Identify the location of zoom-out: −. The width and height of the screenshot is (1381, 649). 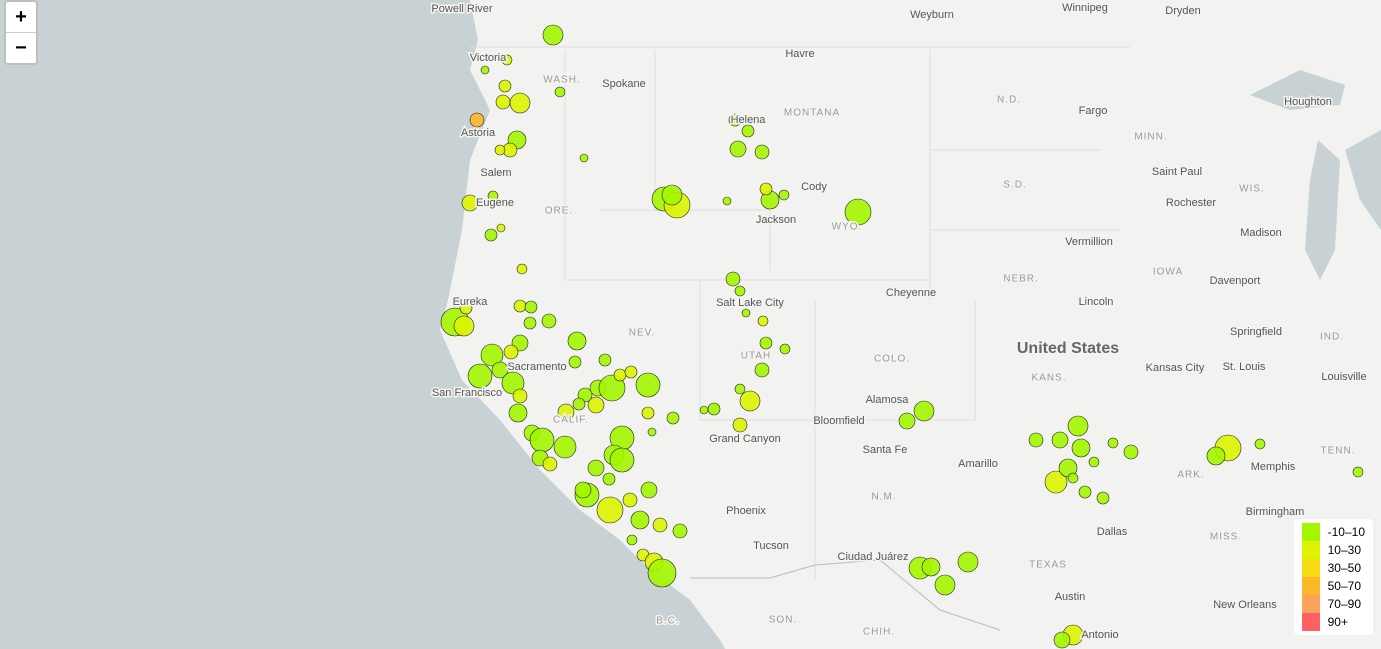
(21, 48).